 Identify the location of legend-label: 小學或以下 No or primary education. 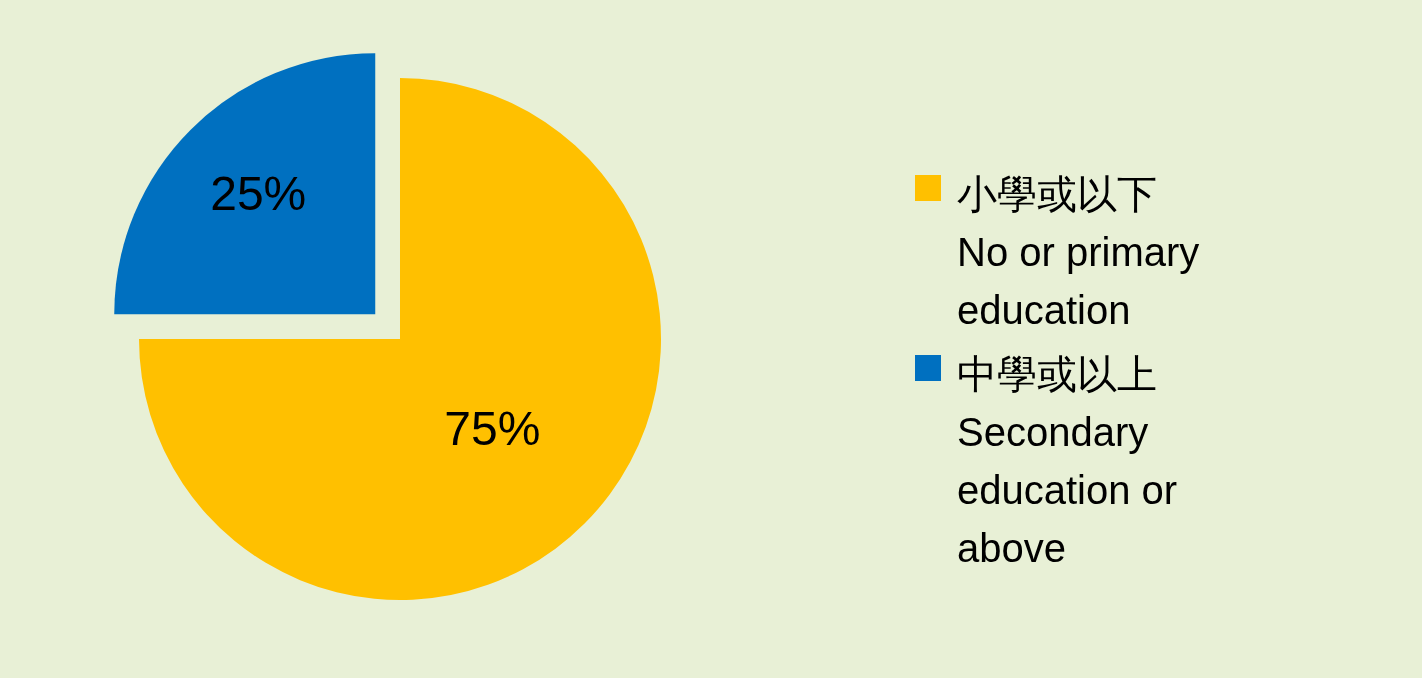
(1079, 252).